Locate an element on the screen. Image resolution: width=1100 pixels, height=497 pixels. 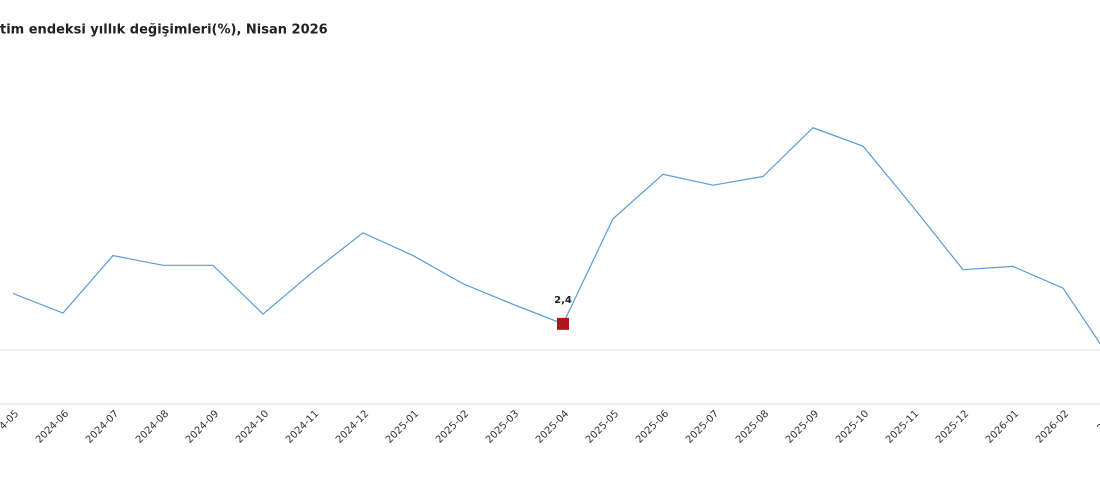
x-tick-label: 2025-08 is located at coordinates (752, 426).